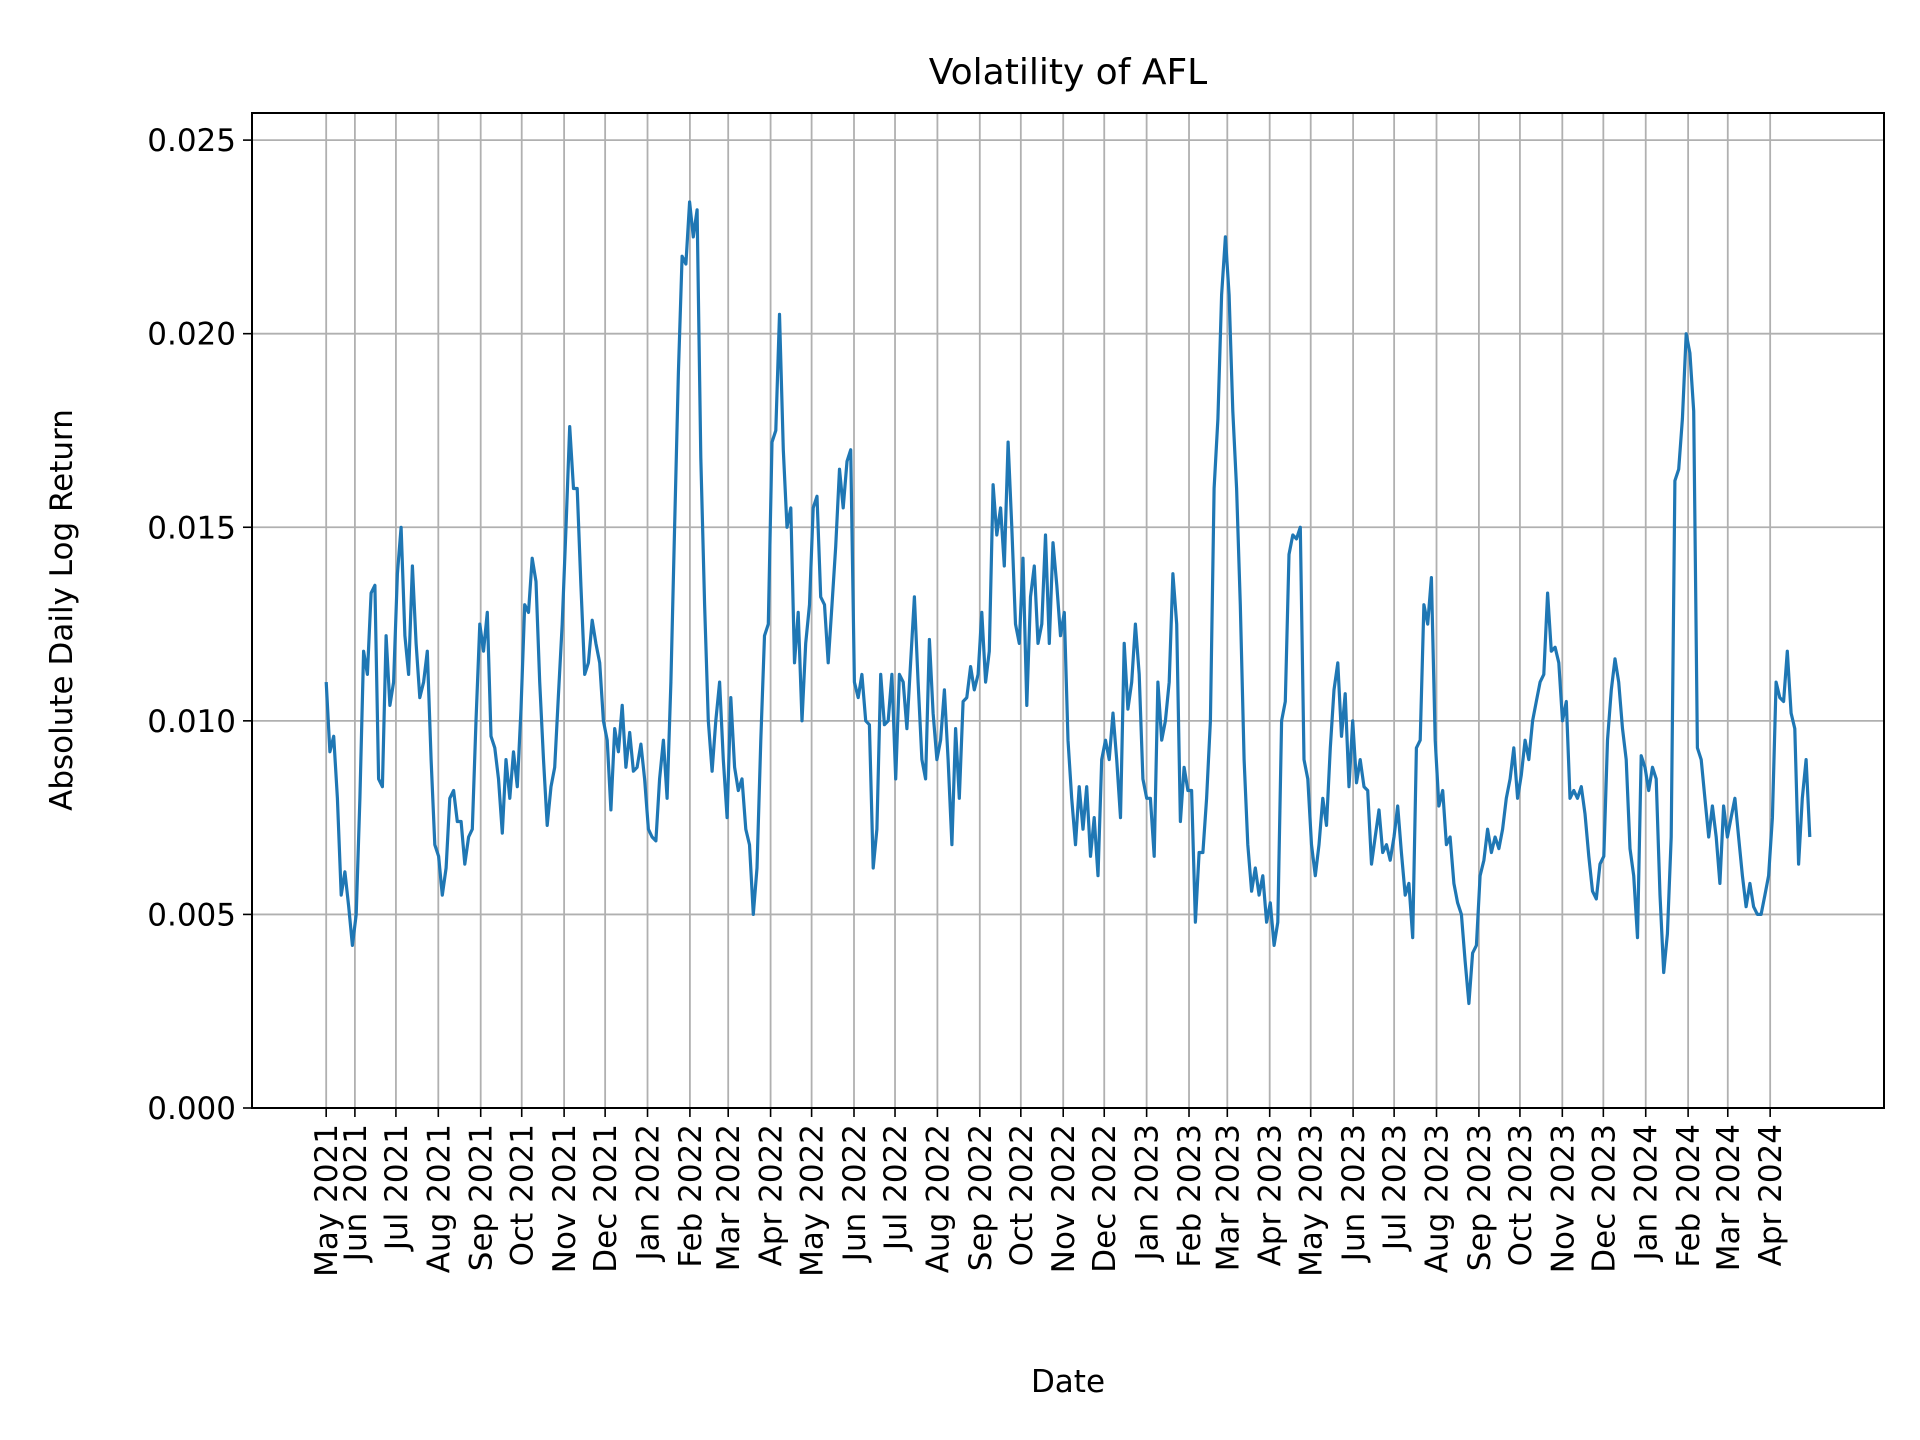 Image resolution: width=1920 pixels, height=1440 pixels. Describe the element at coordinates (523, 1195) in the screenshot. I see `x-tick-label: Oct 2021` at that location.